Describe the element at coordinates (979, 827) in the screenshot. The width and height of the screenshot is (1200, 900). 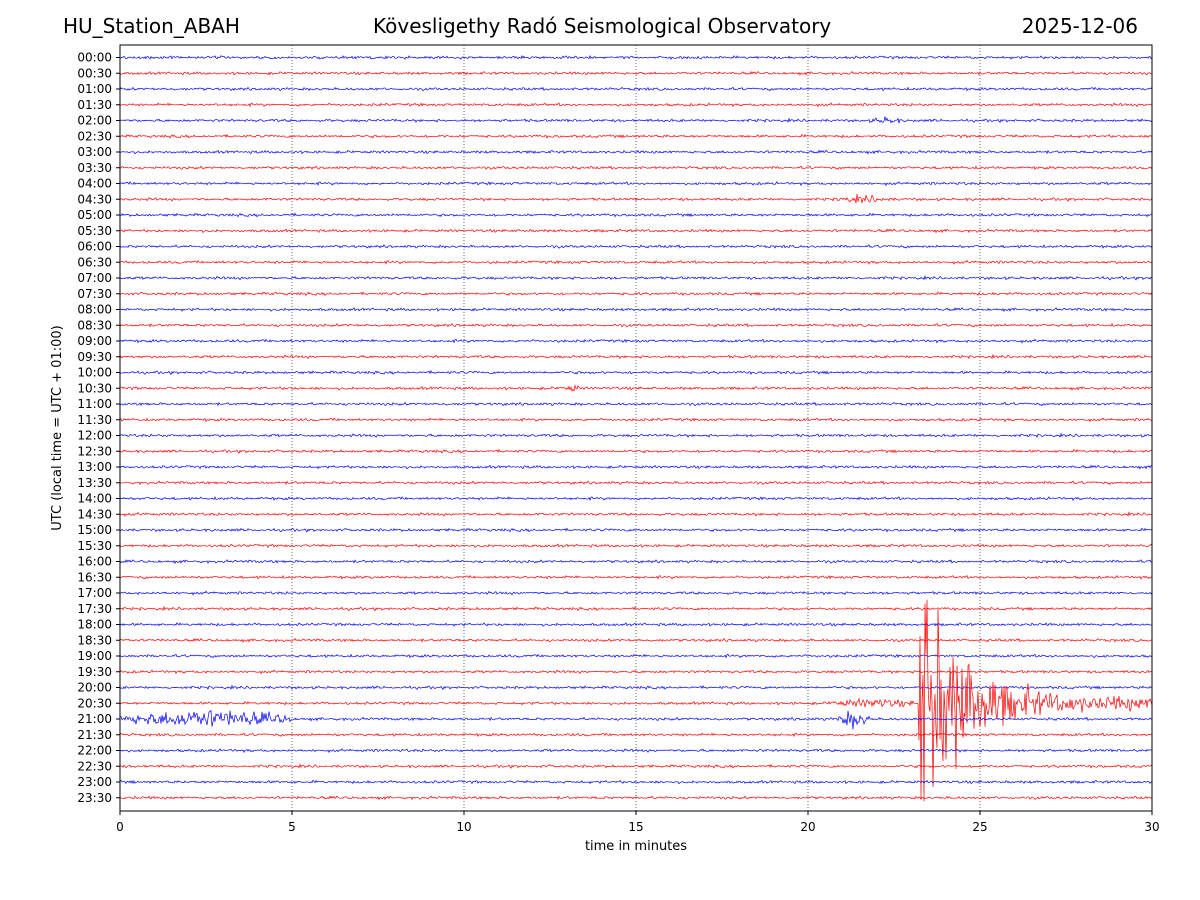
I see `x-tick-label-25: 25` at that location.